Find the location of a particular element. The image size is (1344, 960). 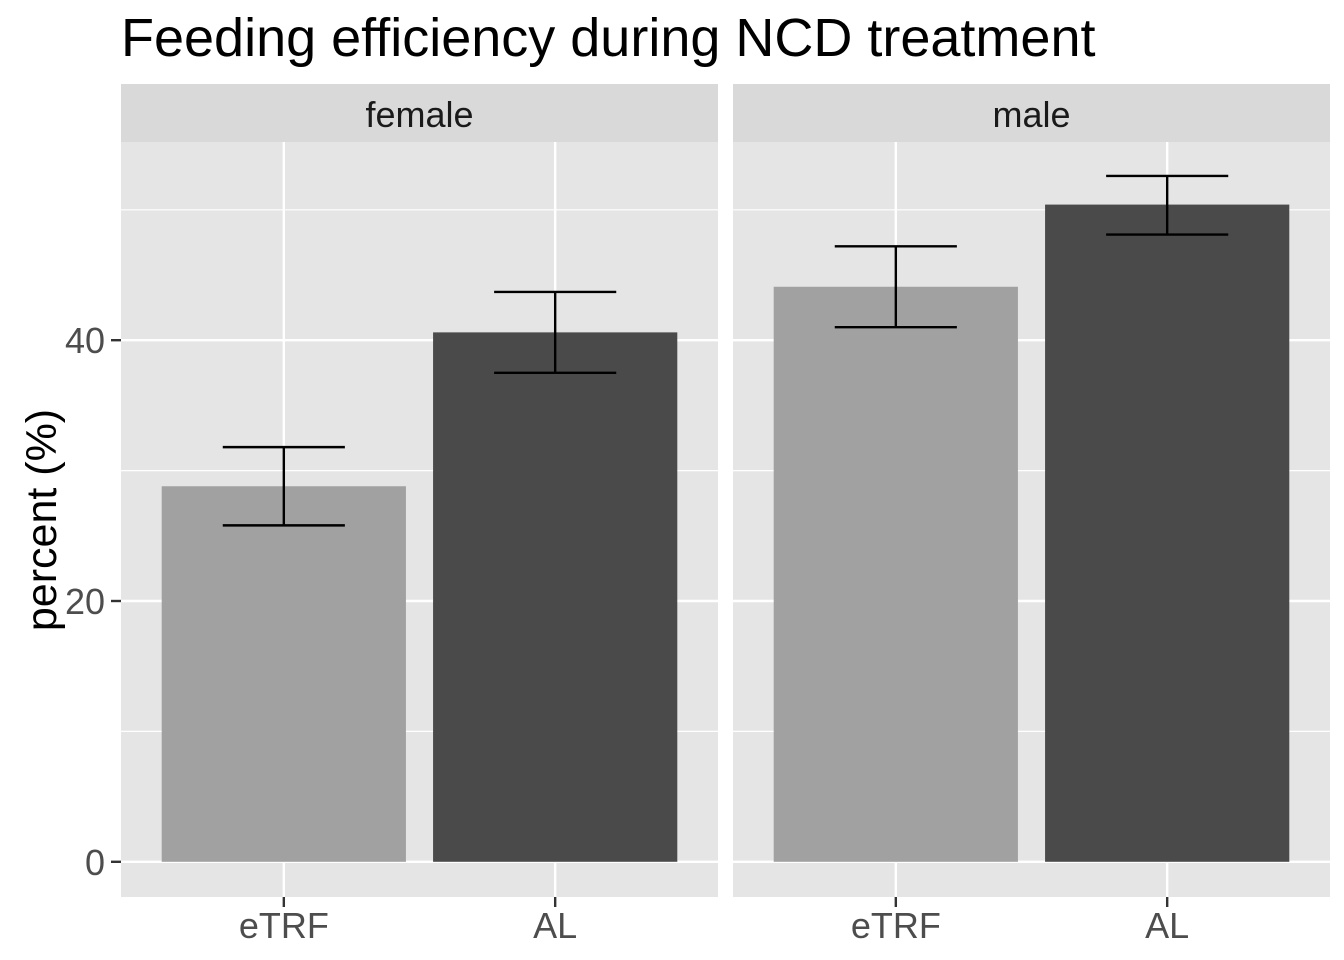

errorbar-male-AL is located at coordinates (1167, 205).